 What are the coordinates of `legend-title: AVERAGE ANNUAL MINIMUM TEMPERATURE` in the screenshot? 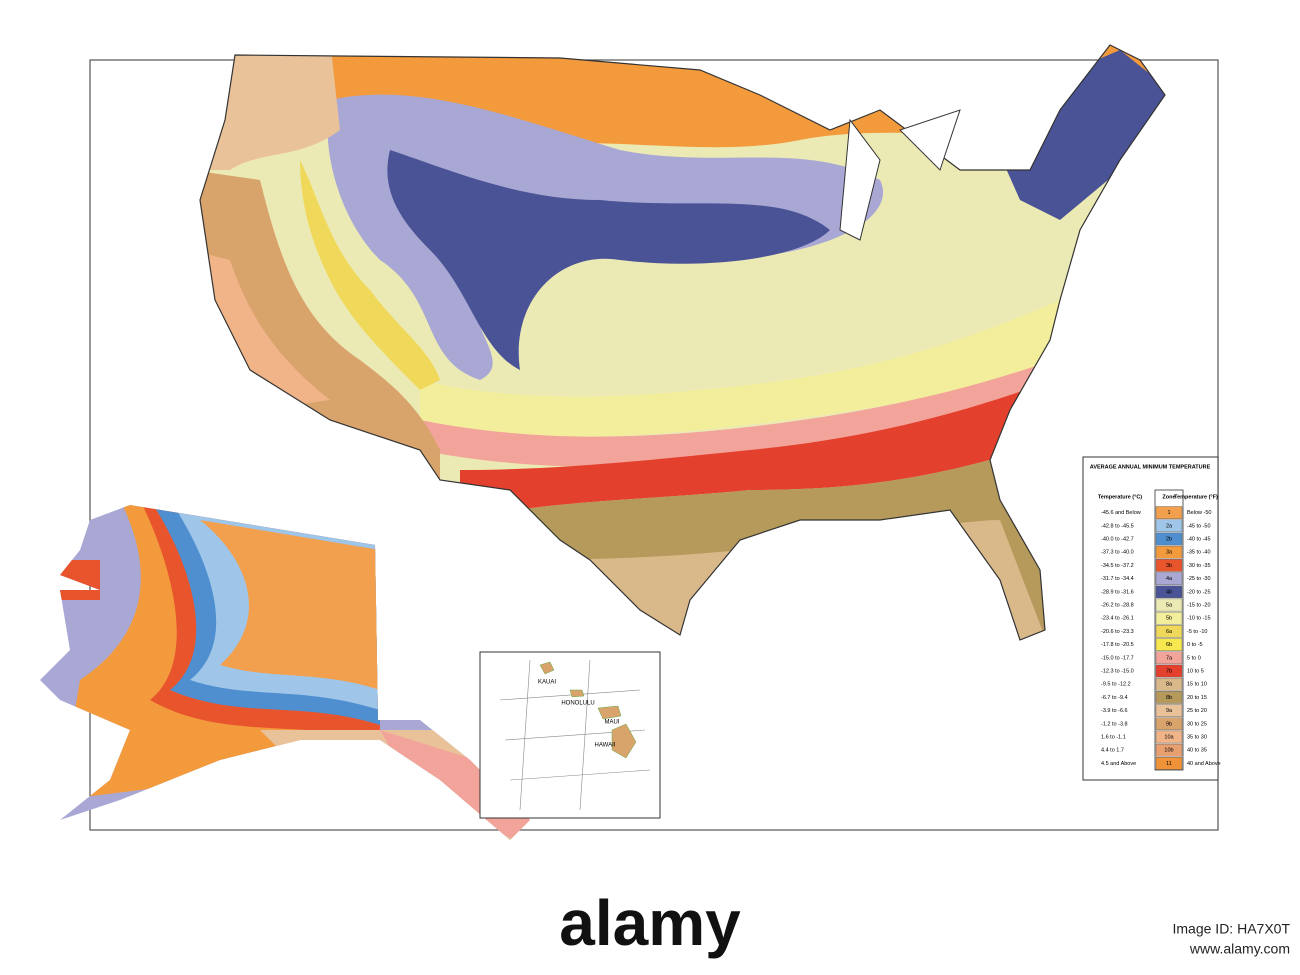 It's located at (1150, 467).